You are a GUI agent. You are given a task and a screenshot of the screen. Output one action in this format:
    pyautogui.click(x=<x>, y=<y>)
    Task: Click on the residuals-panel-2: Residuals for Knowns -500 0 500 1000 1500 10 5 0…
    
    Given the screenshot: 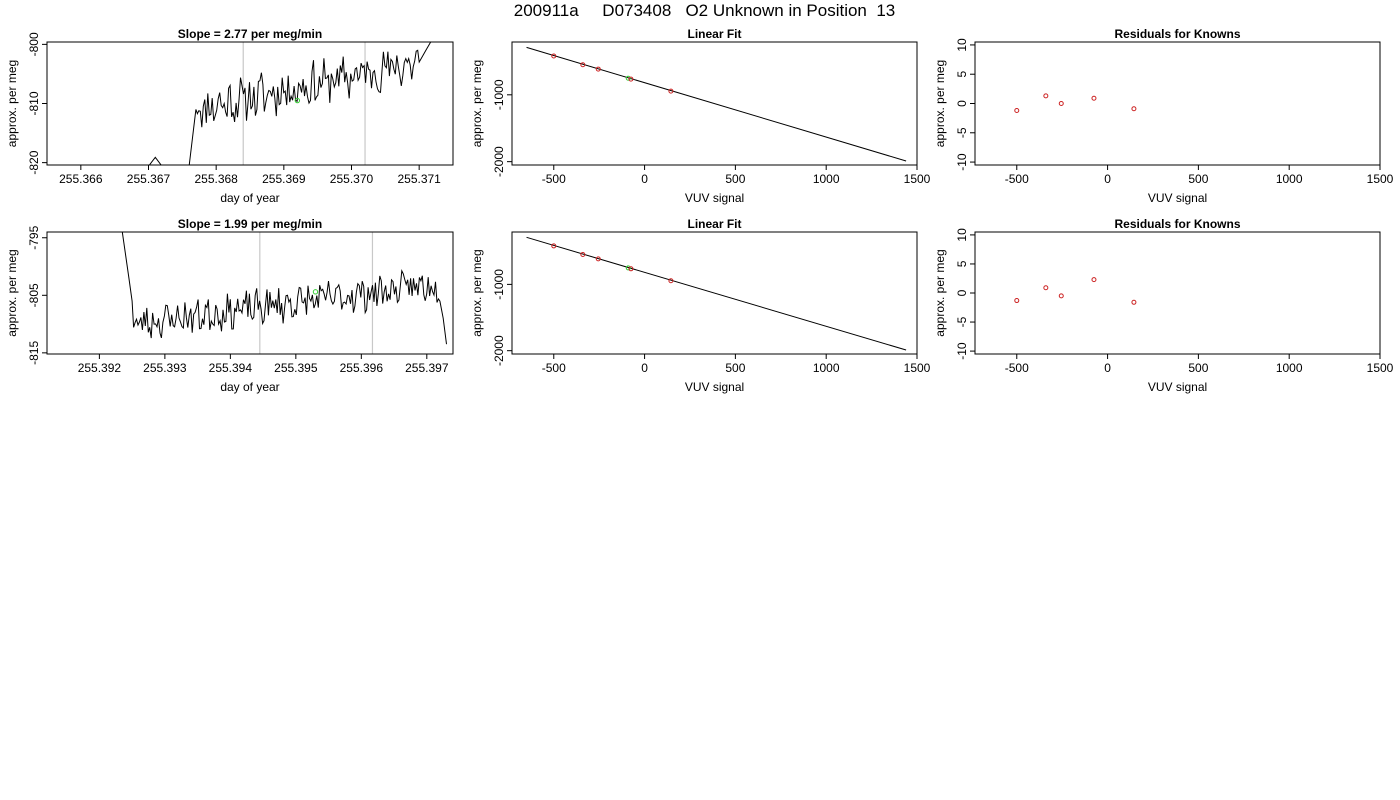 What is the action you would take?
    pyautogui.click(x=1163, y=305)
    